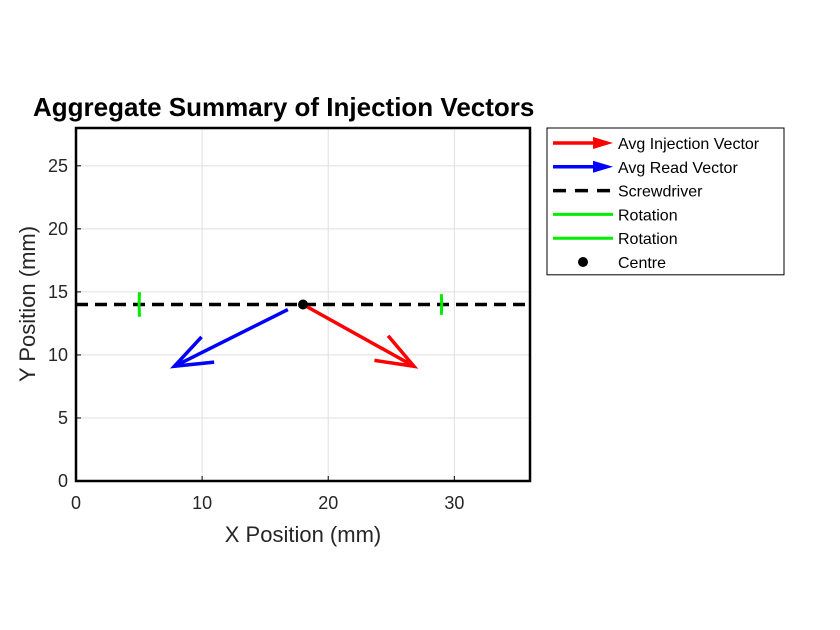 Image resolution: width=840 pixels, height=630 pixels. What do you see at coordinates (678, 168) in the screenshot?
I see `legend-label: Avg Read Vector` at bounding box center [678, 168].